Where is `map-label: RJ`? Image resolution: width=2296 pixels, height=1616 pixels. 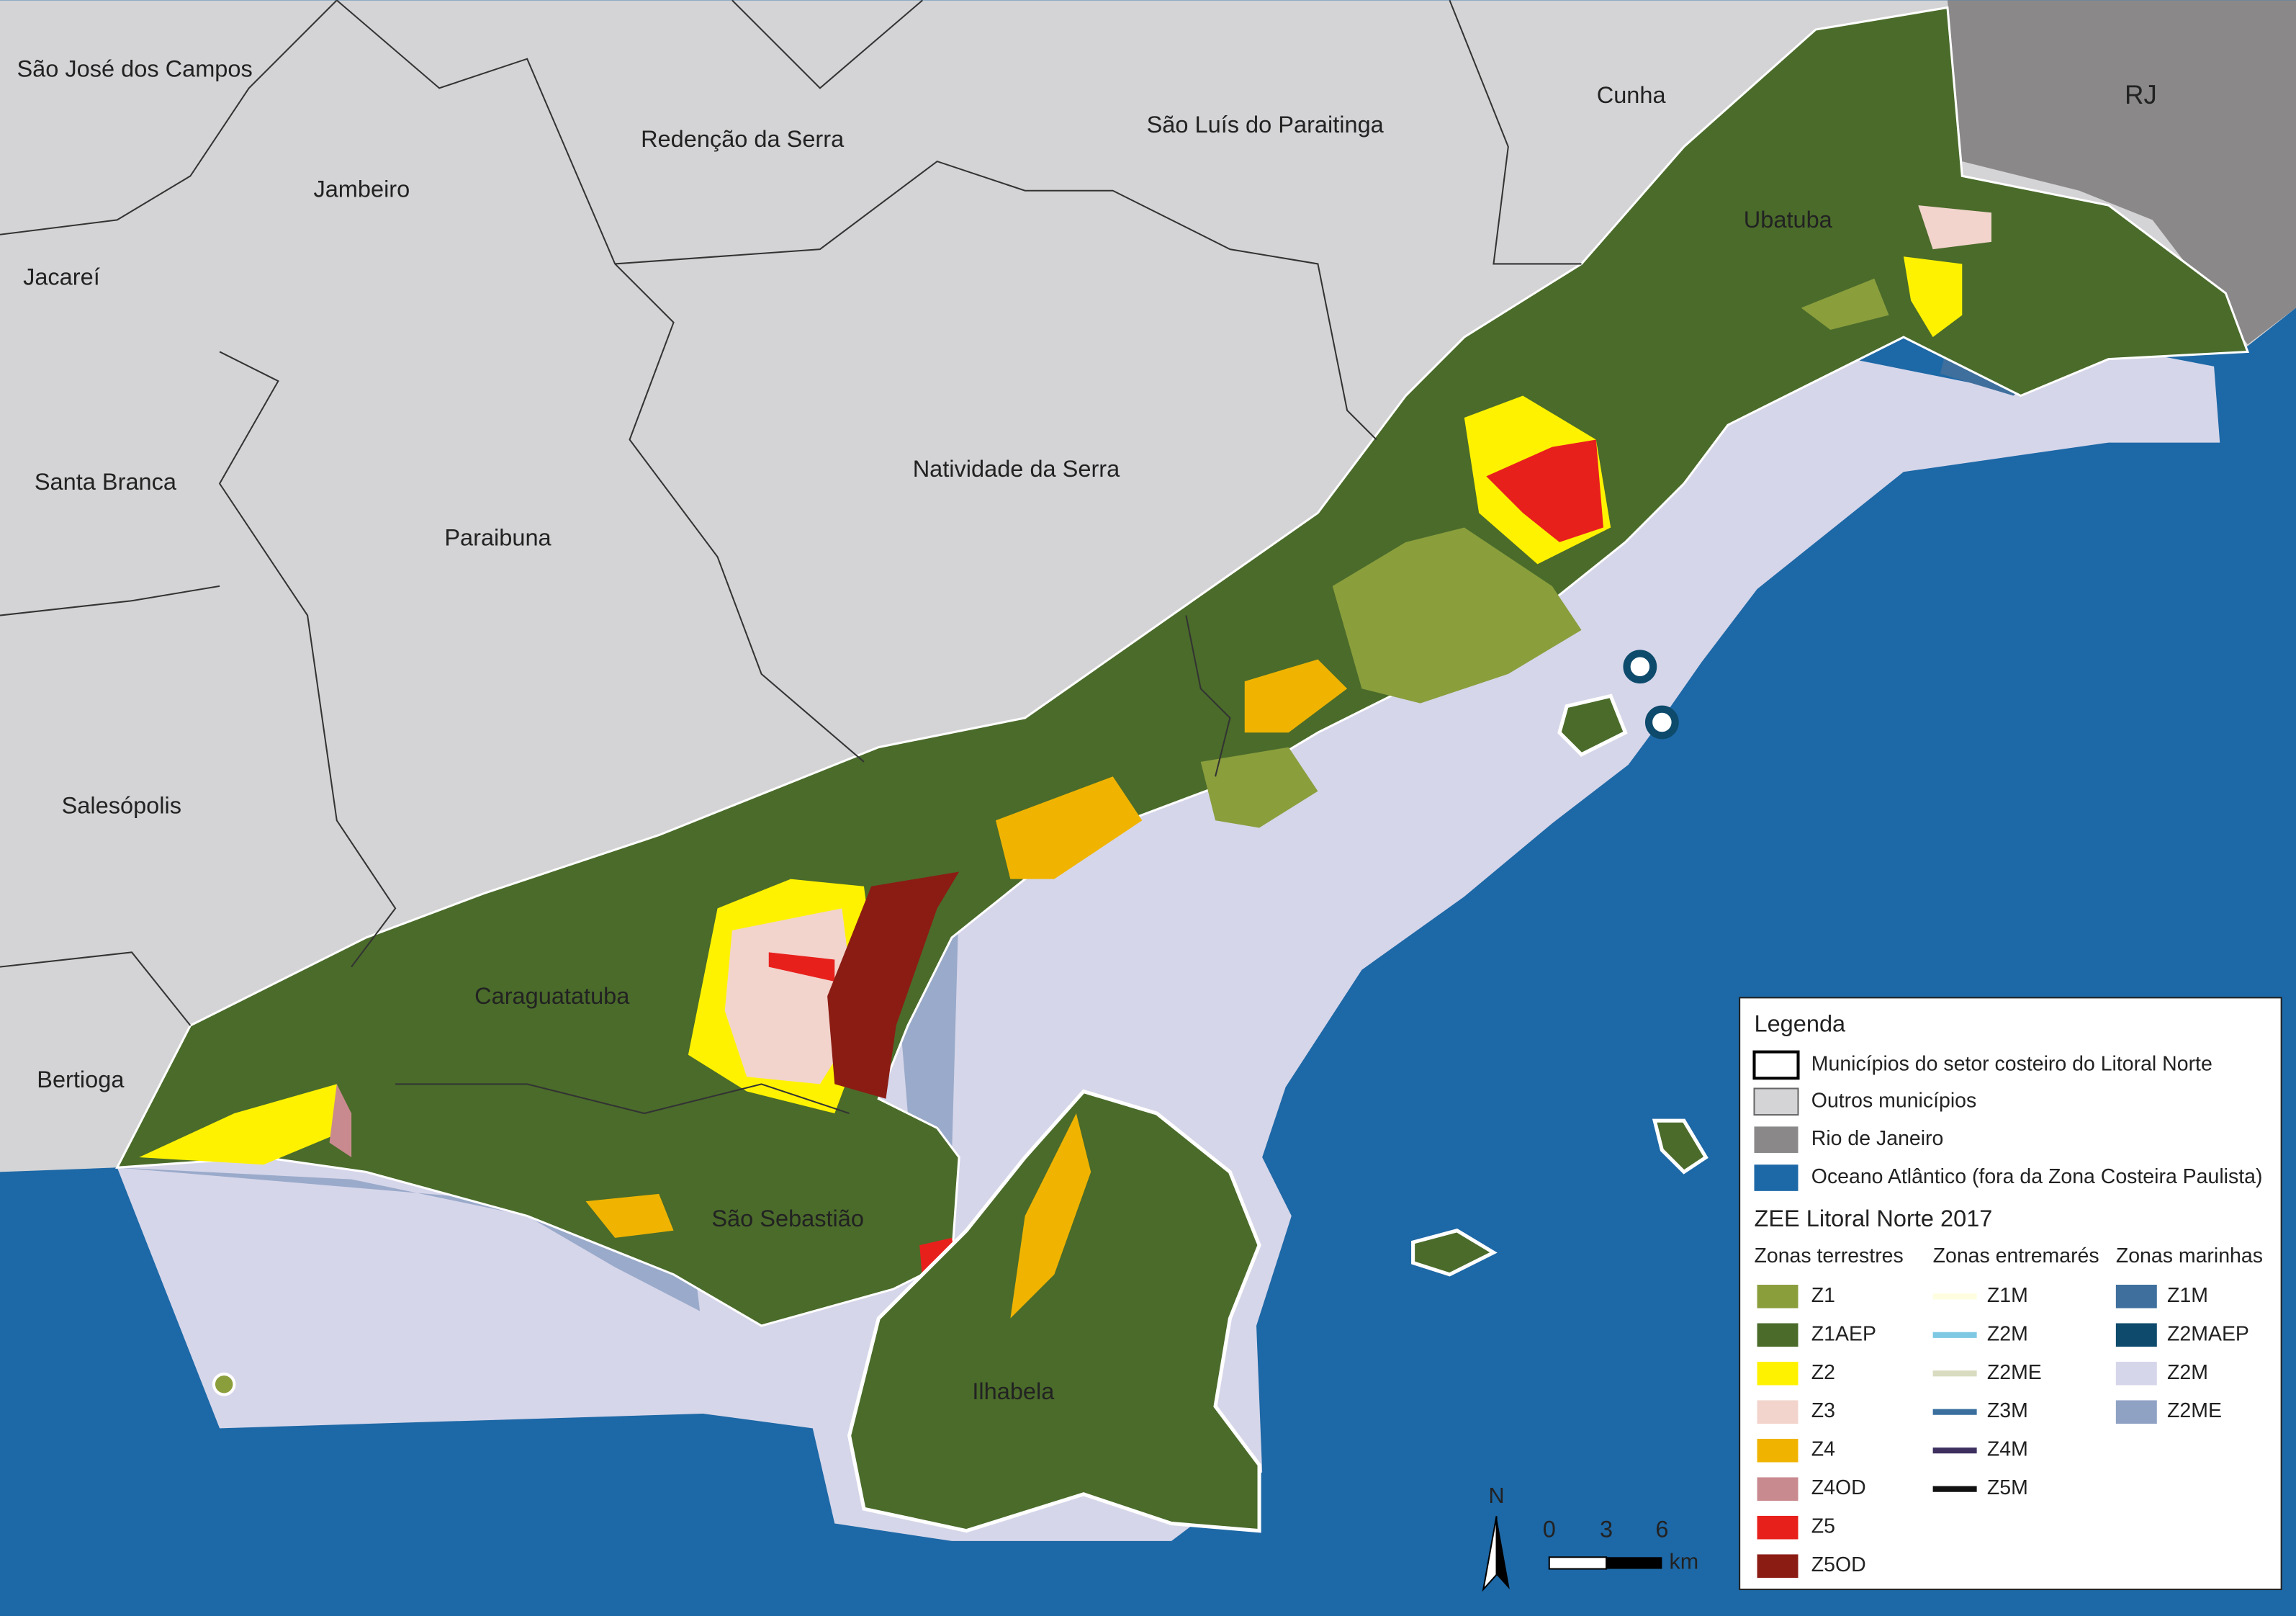
map-label: RJ is located at coordinates (2141, 94).